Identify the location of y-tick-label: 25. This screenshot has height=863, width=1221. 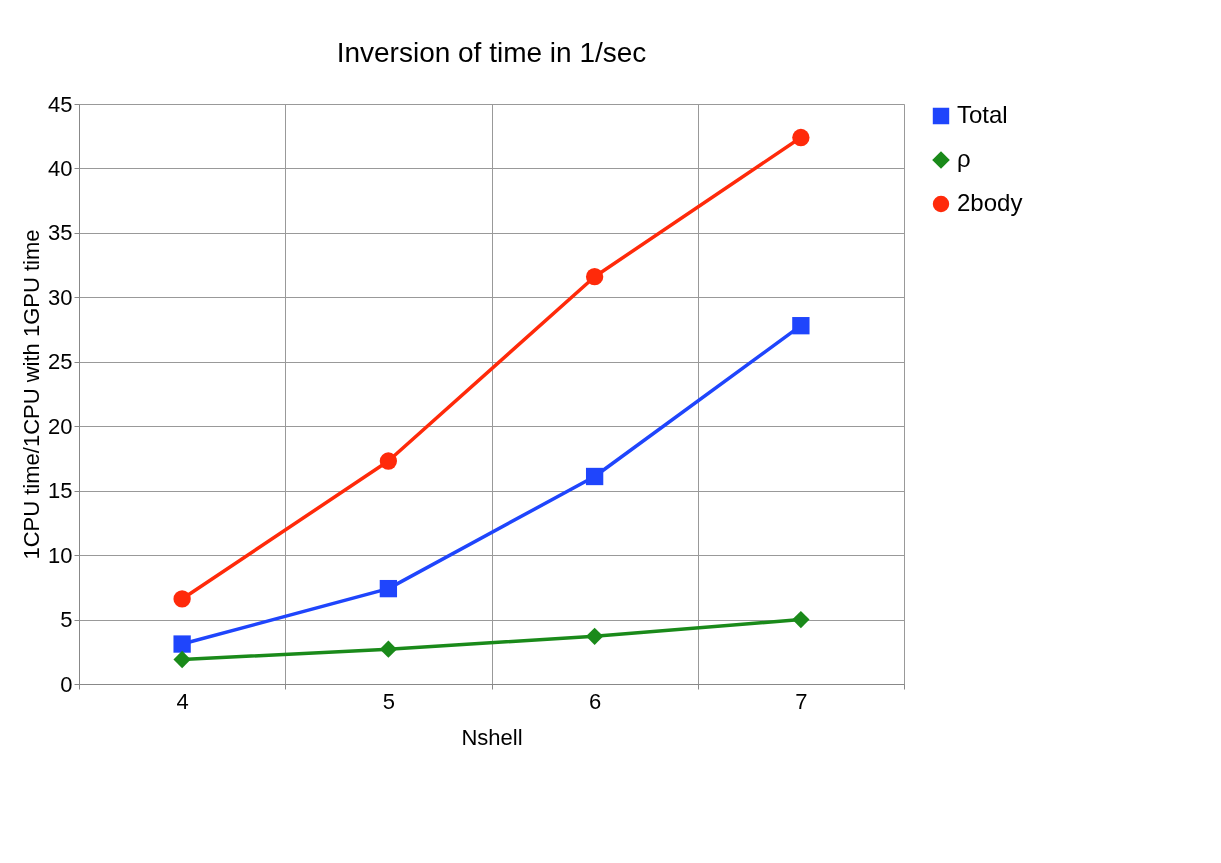
(60, 362).